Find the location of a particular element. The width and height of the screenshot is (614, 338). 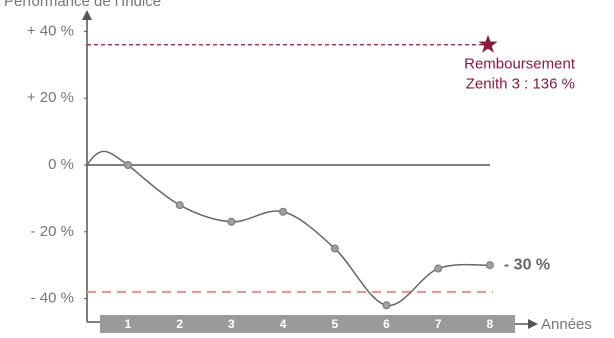

y-tick-label: + 20 % is located at coordinates (50, 97).